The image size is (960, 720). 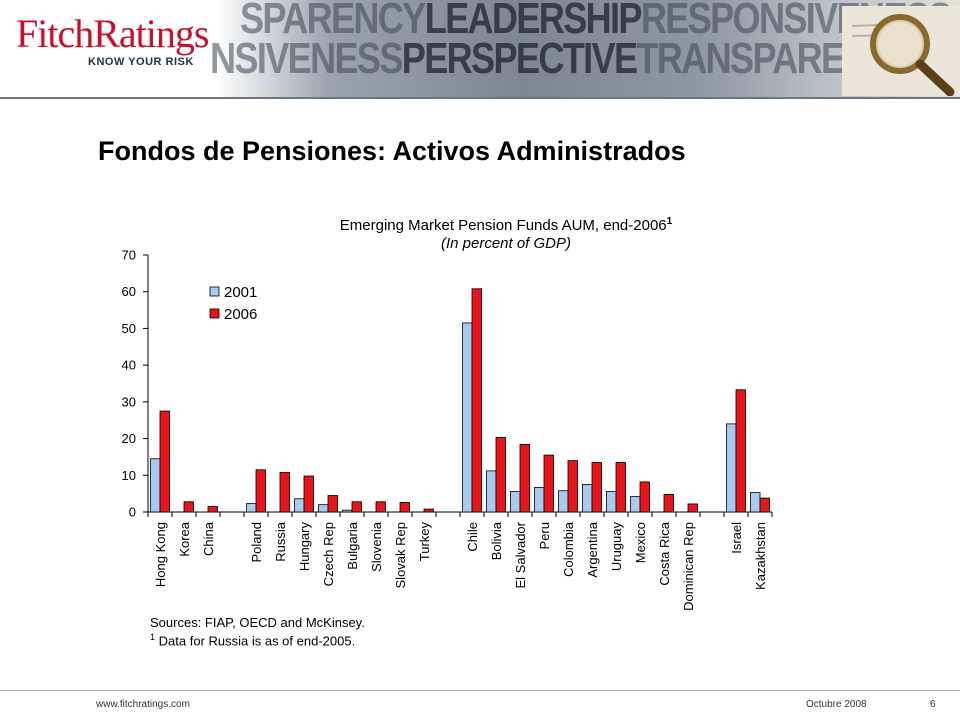 I want to click on x-category-label: Slovenia, so click(x=376, y=546).